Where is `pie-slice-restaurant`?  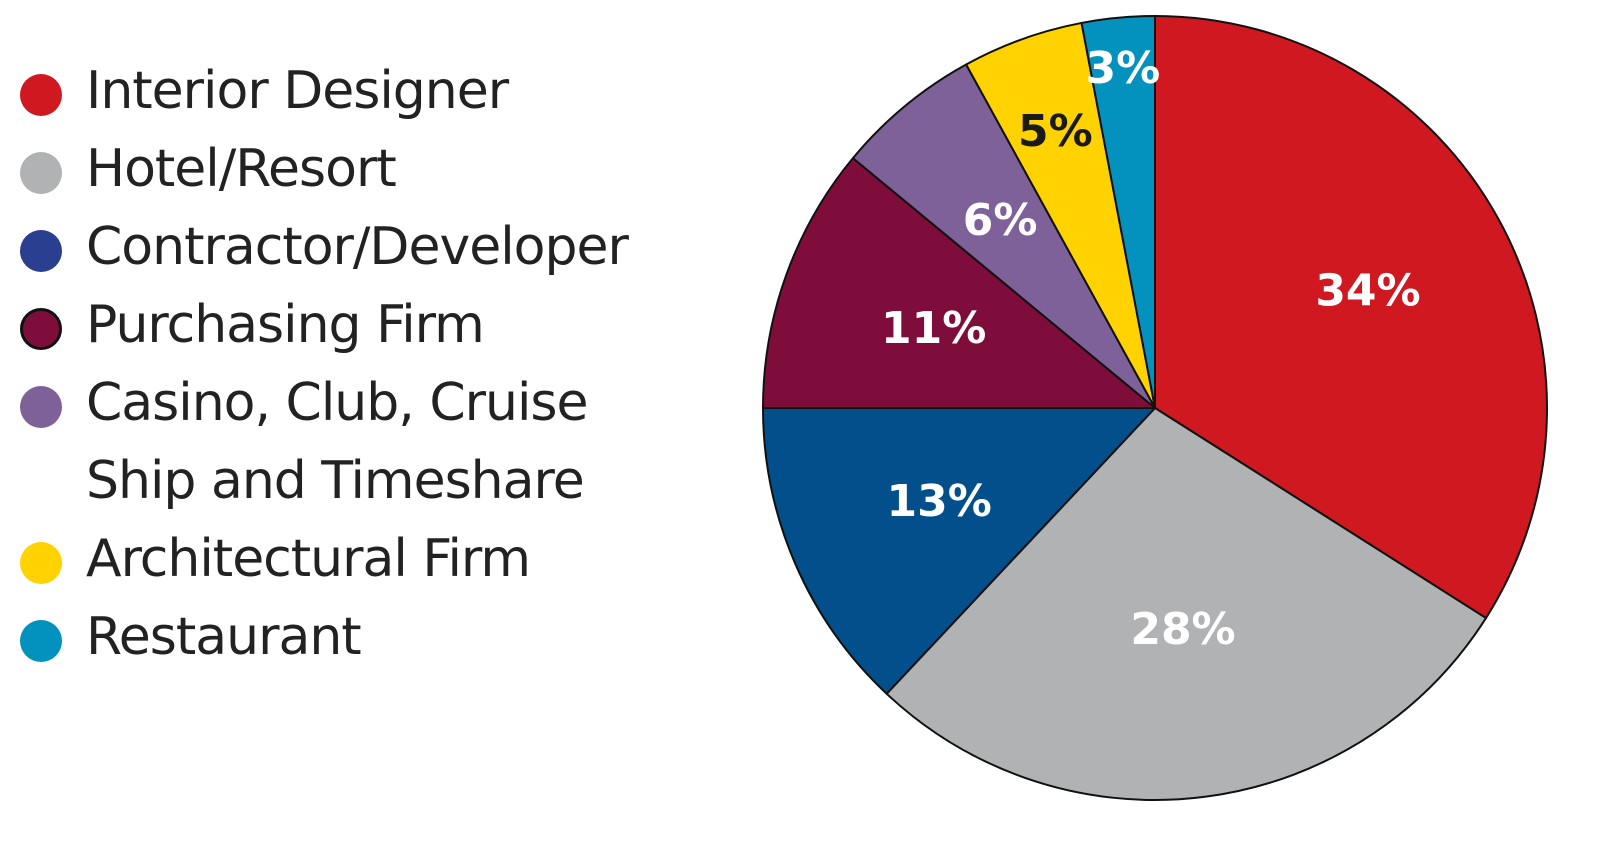
pie-slice-restaurant is located at coordinates (1118, 212).